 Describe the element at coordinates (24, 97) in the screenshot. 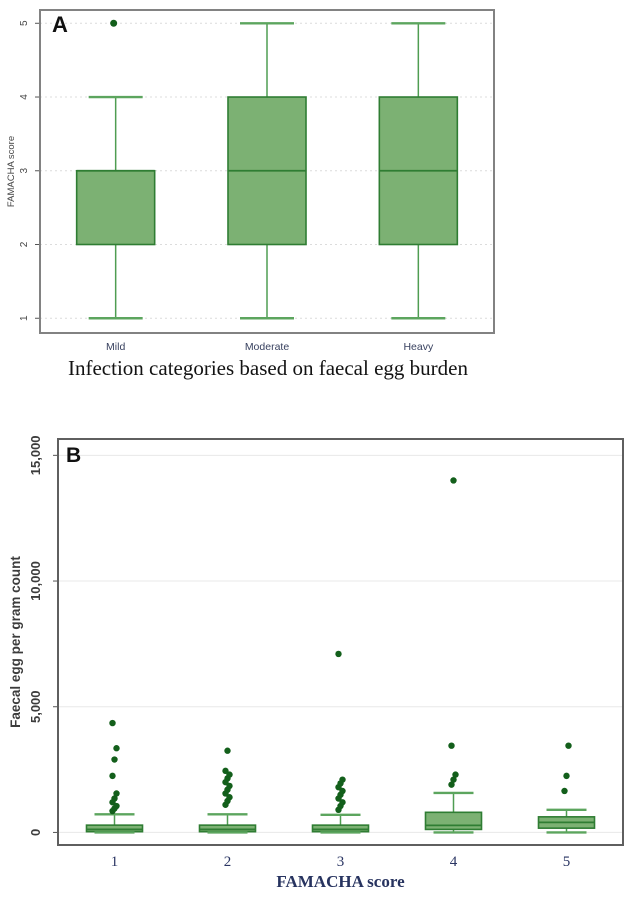

I see `y-tick-label: 4` at that location.